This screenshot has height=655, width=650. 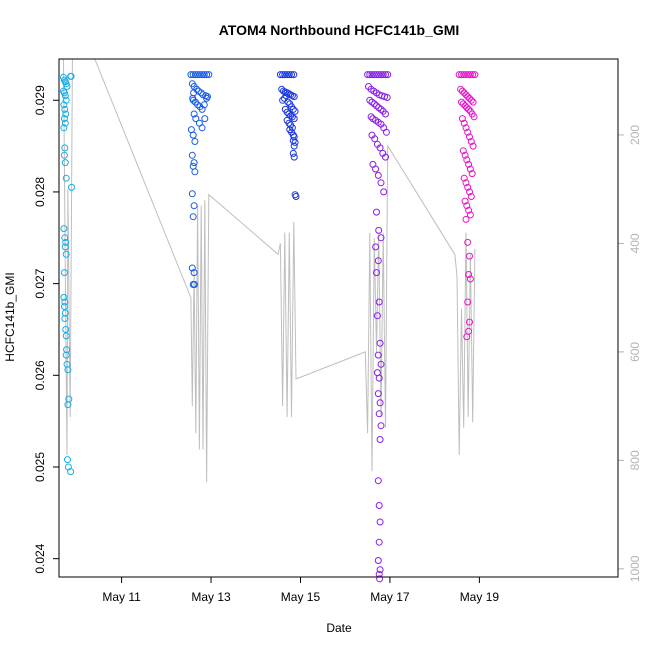 I want to click on y2-tick-label: 800, so click(x=635, y=460).